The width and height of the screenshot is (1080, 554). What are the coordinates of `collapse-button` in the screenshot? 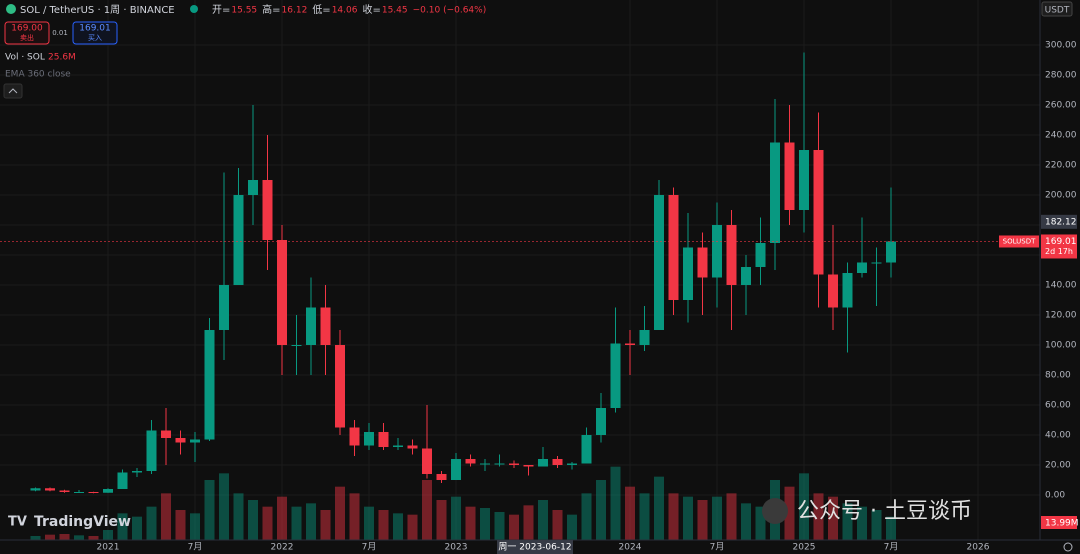 It's located at (13, 91).